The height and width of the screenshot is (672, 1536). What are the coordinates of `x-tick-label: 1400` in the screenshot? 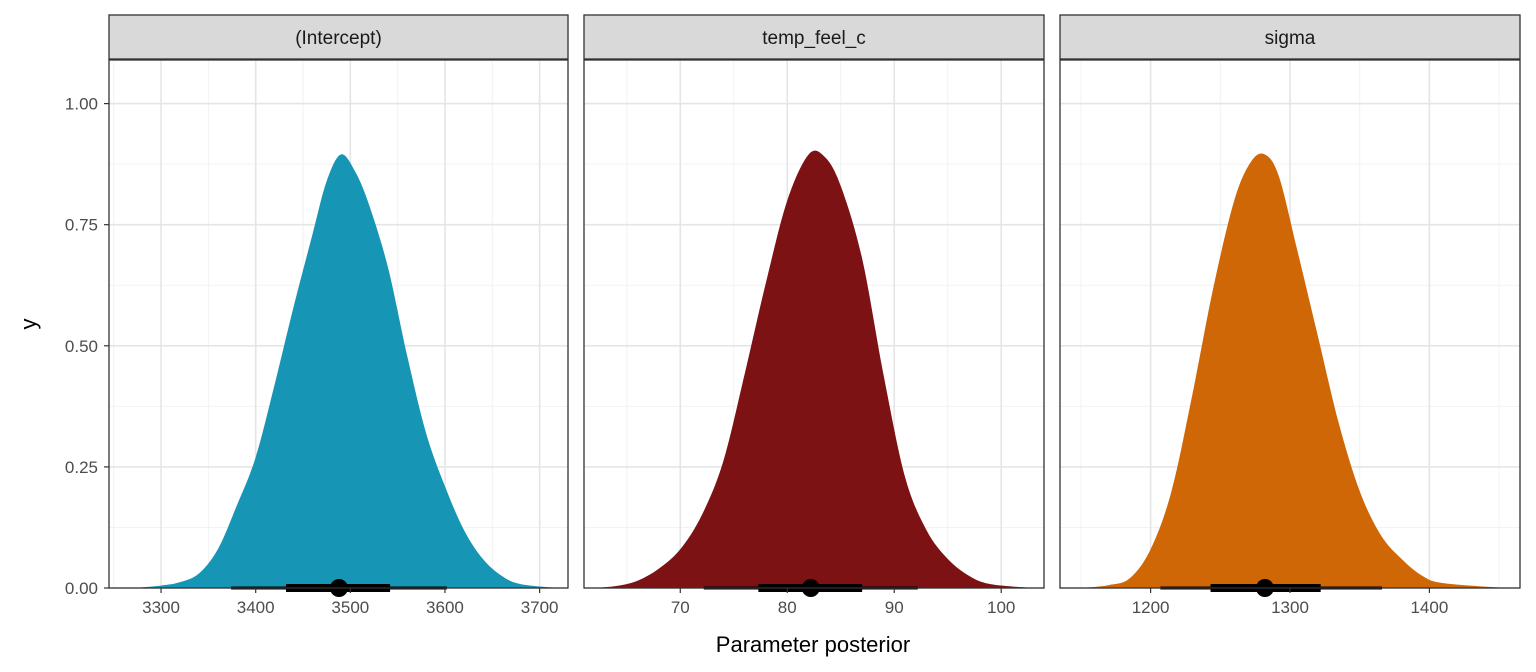 It's located at (1429, 607).